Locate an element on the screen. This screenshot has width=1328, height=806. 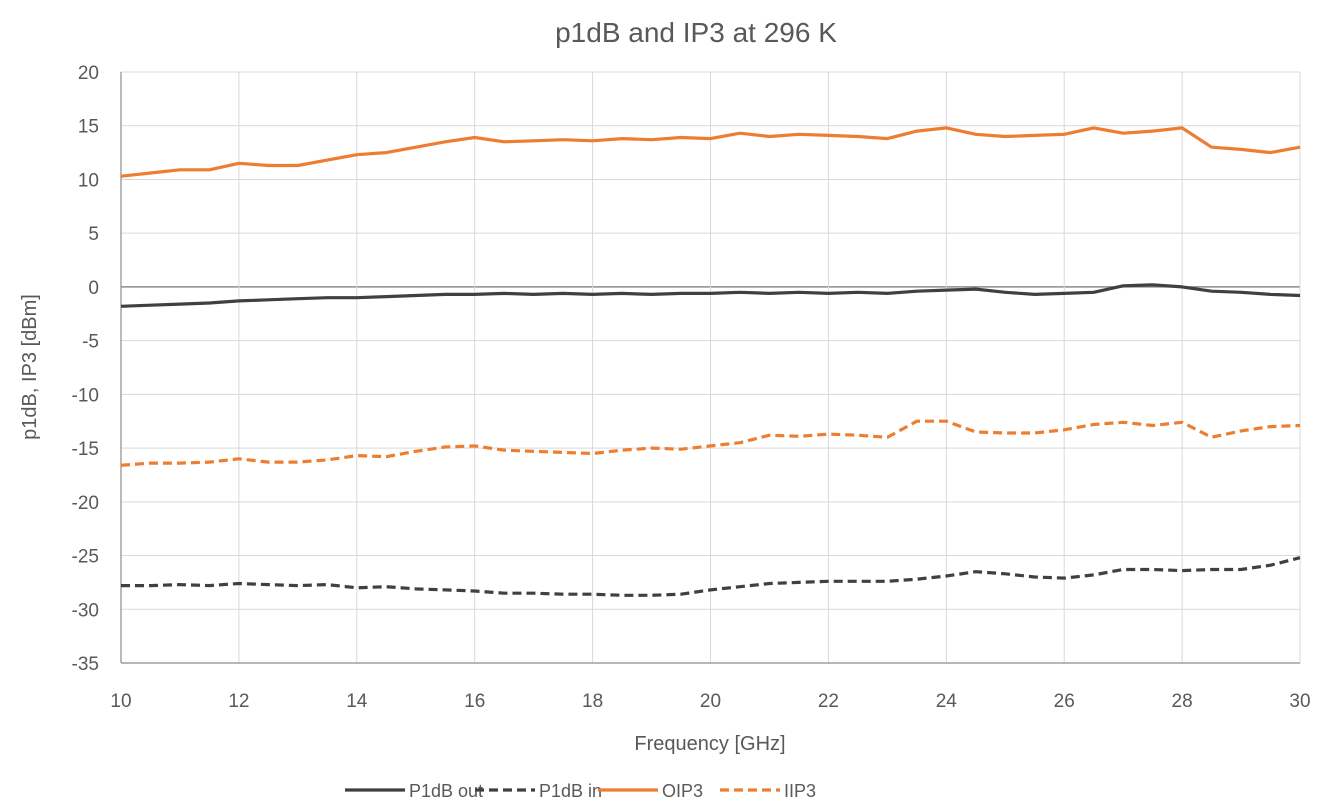
x-tick-label: 30 is located at coordinates (1299, 701).